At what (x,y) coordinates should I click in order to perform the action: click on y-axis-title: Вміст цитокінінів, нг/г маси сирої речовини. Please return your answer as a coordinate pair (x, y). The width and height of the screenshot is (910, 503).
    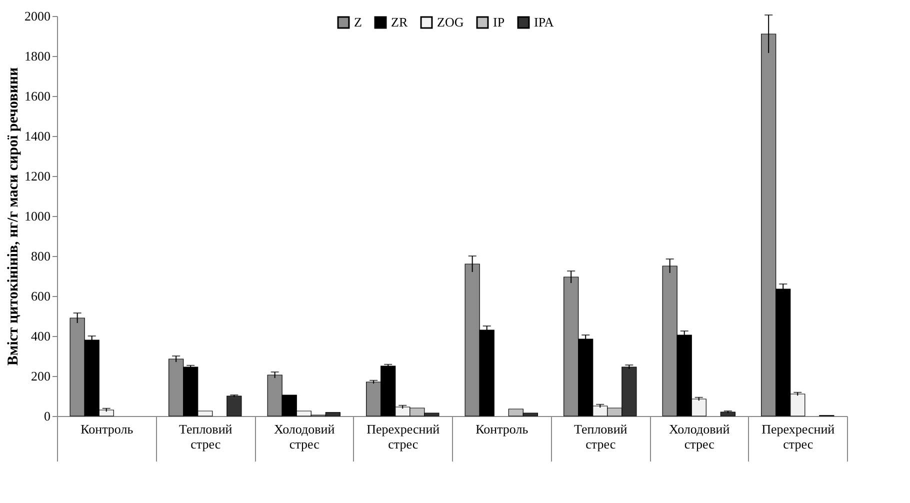
    Looking at the image, I should click on (14, 216).